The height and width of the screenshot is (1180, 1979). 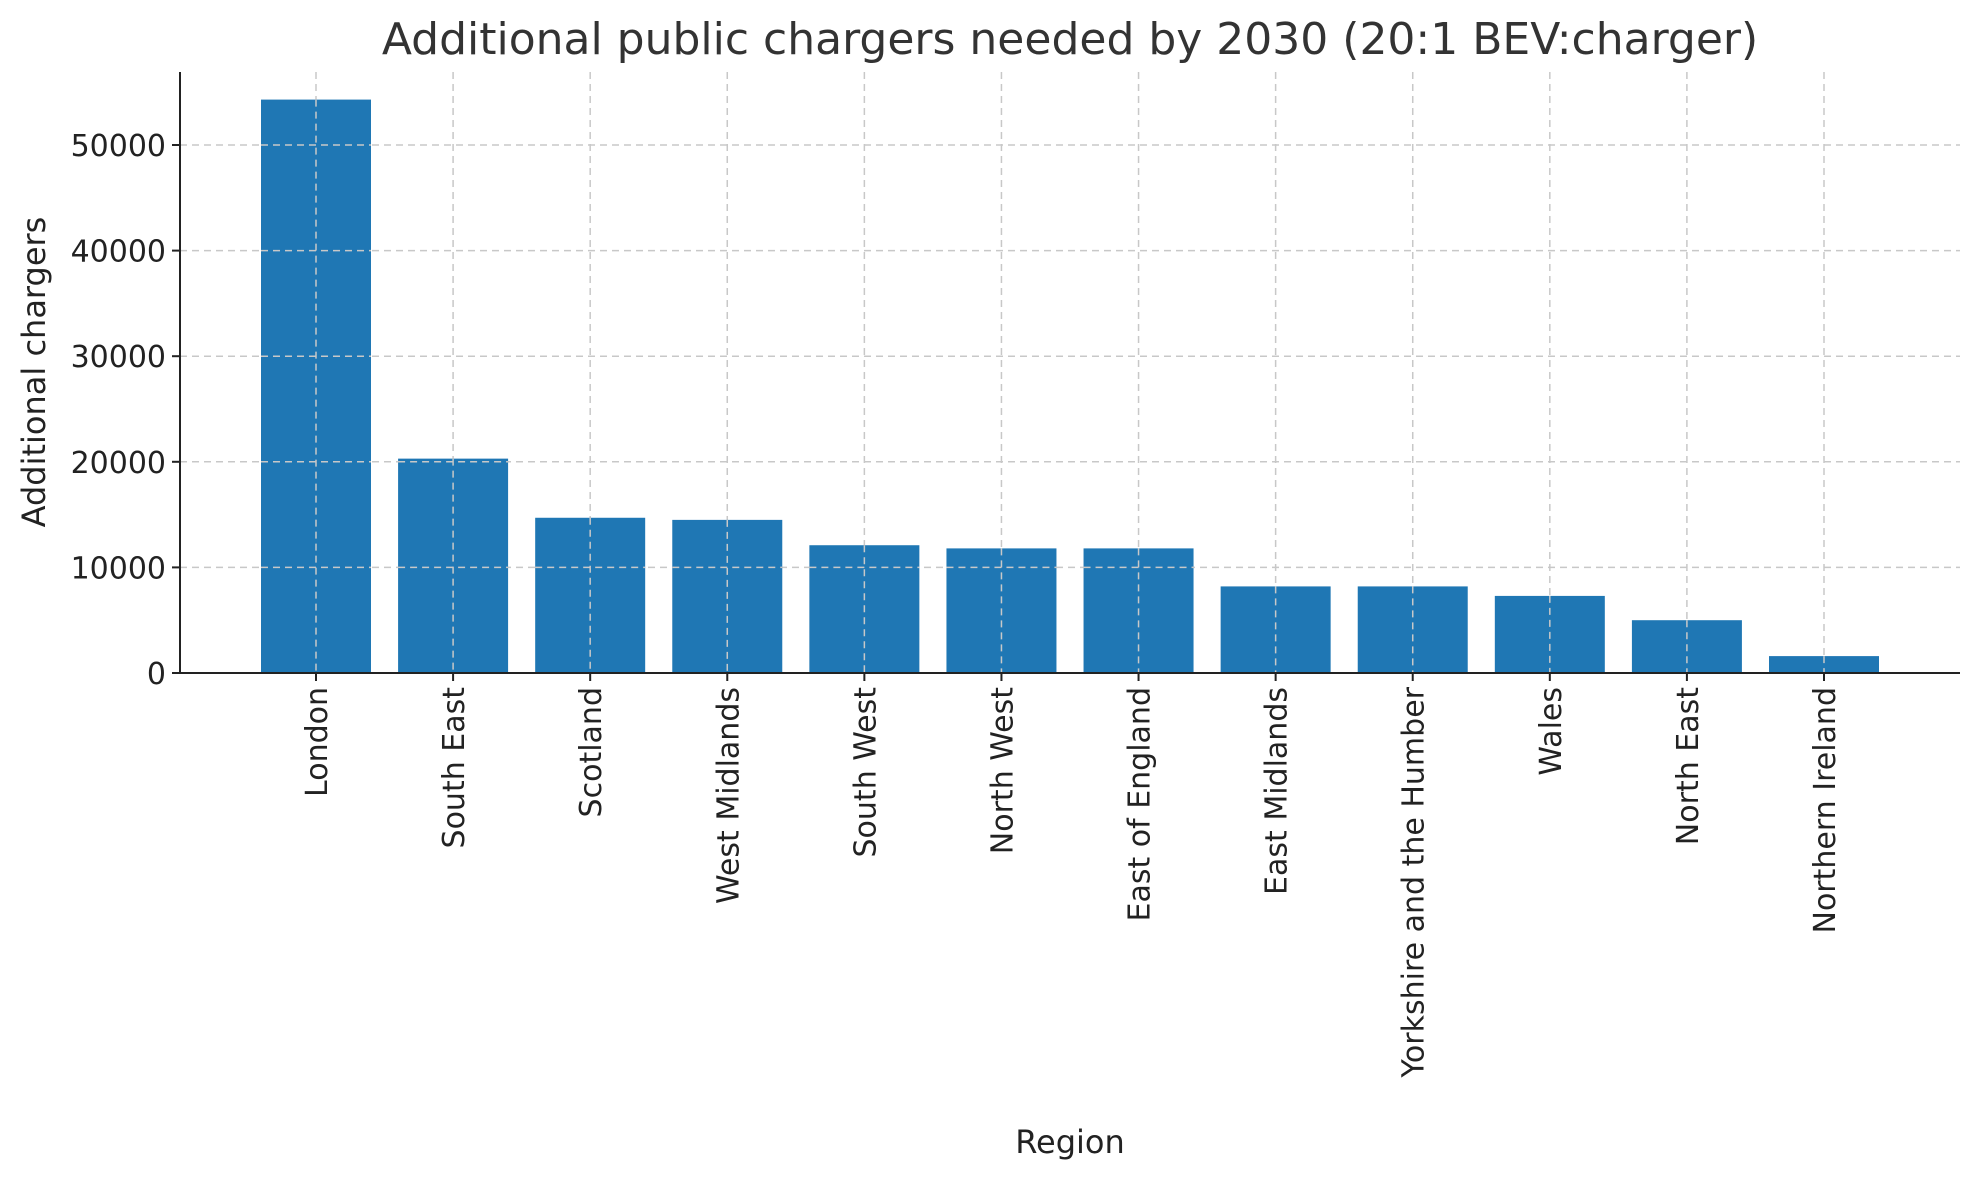 What do you see at coordinates (865, 772) in the screenshot?
I see `x-tick-label: South West` at bounding box center [865, 772].